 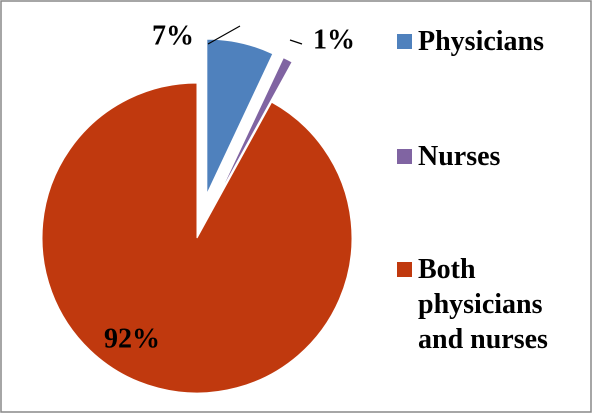 What do you see at coordinates (132, 338) in the screenshot?
I see `data-label: 92%` at bounding box center [132, 338].